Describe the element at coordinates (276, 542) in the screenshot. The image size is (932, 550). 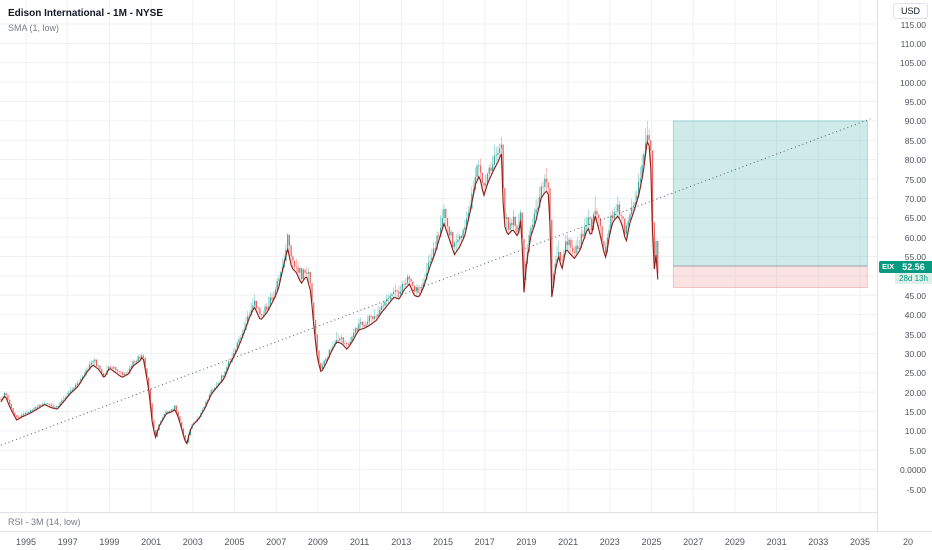
I see `time-axis-label: 2007` at that location.